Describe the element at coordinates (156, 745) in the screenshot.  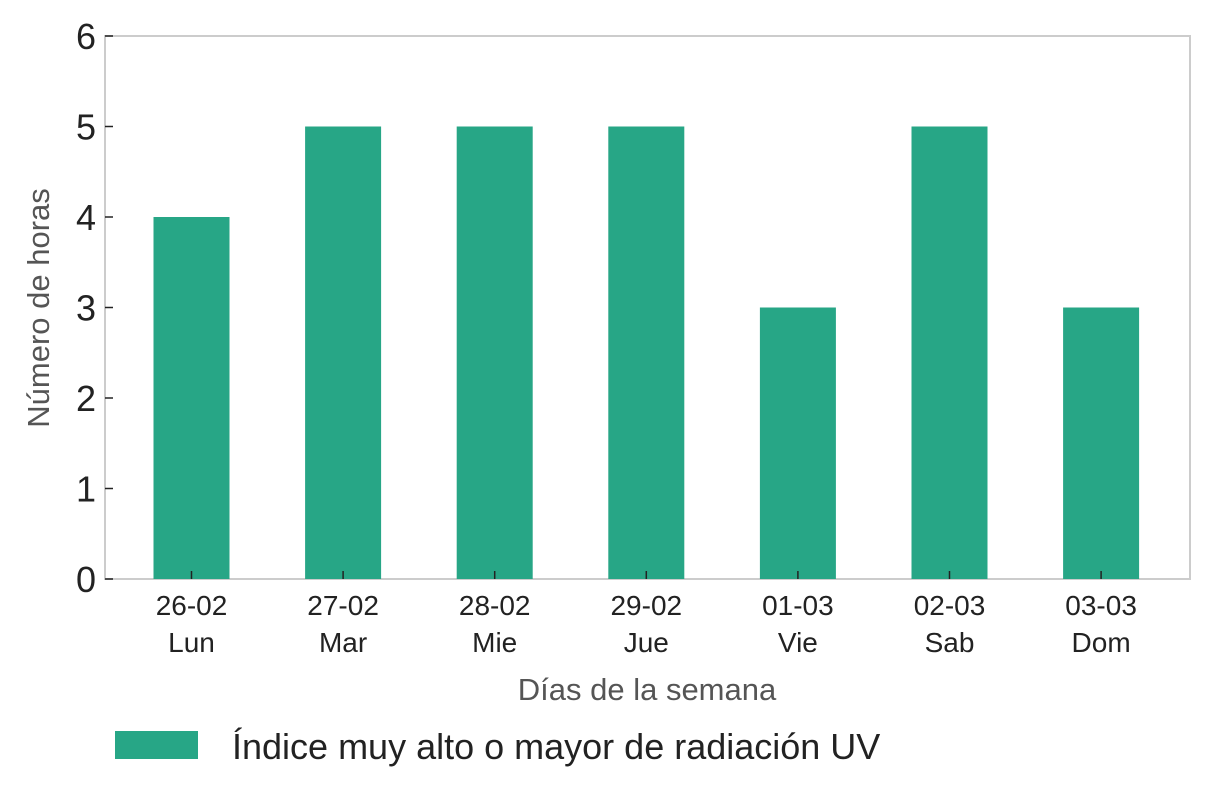
I see `legend-swatch` at that location.